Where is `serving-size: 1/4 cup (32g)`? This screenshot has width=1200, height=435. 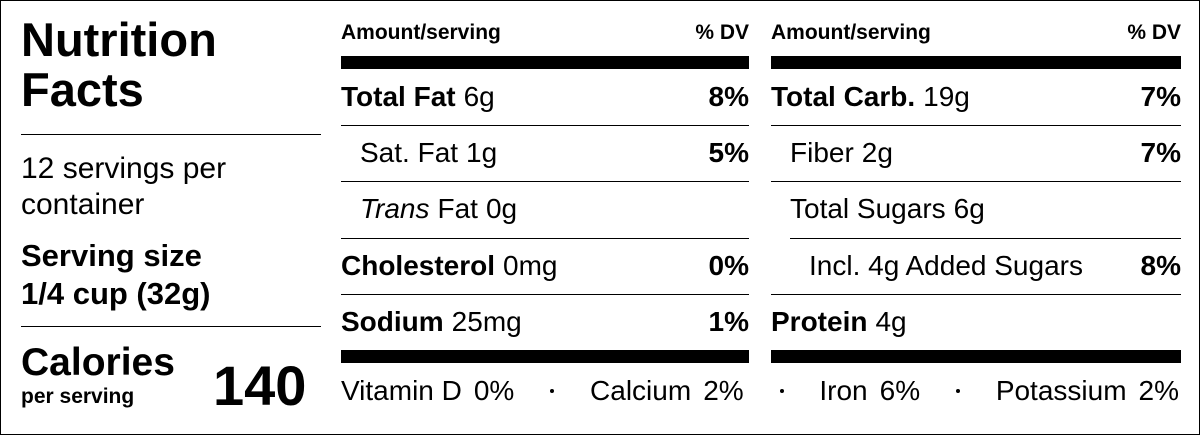
serving-size: 1/4 cup (32g) is located at coordinates (116, 293).